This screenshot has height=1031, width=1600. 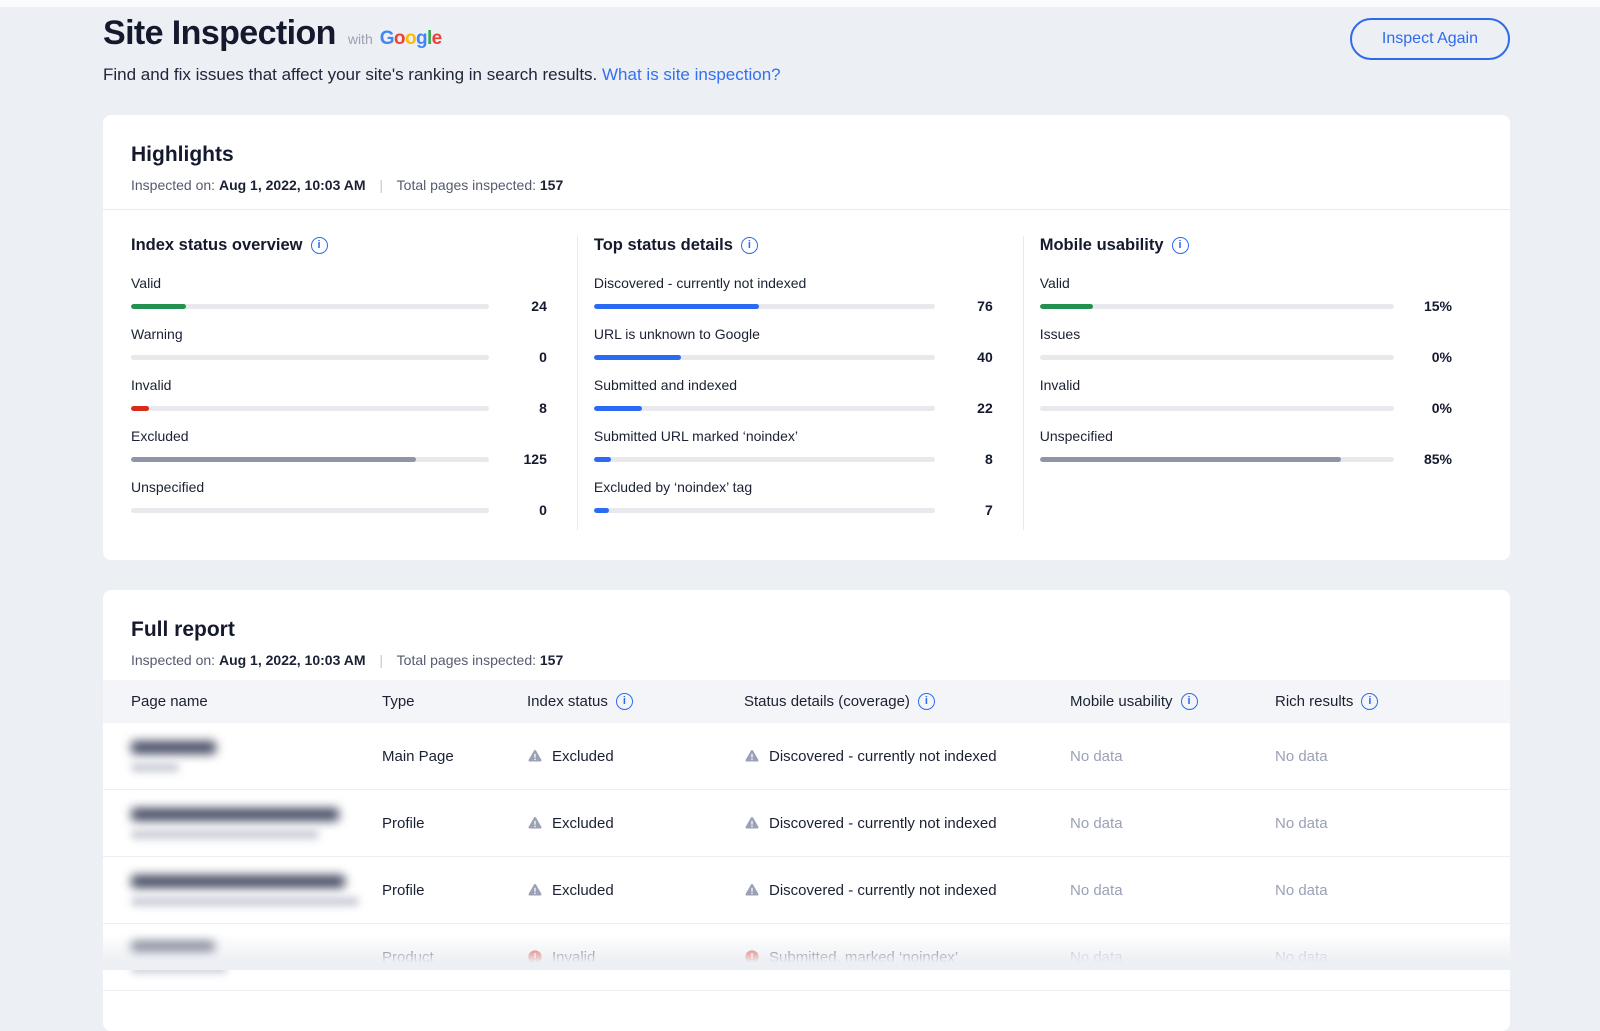 What do you see at coordinates (567, 701) in the screenshot?
I see `column-header-label: Index status` at bounding box center [567, 701].